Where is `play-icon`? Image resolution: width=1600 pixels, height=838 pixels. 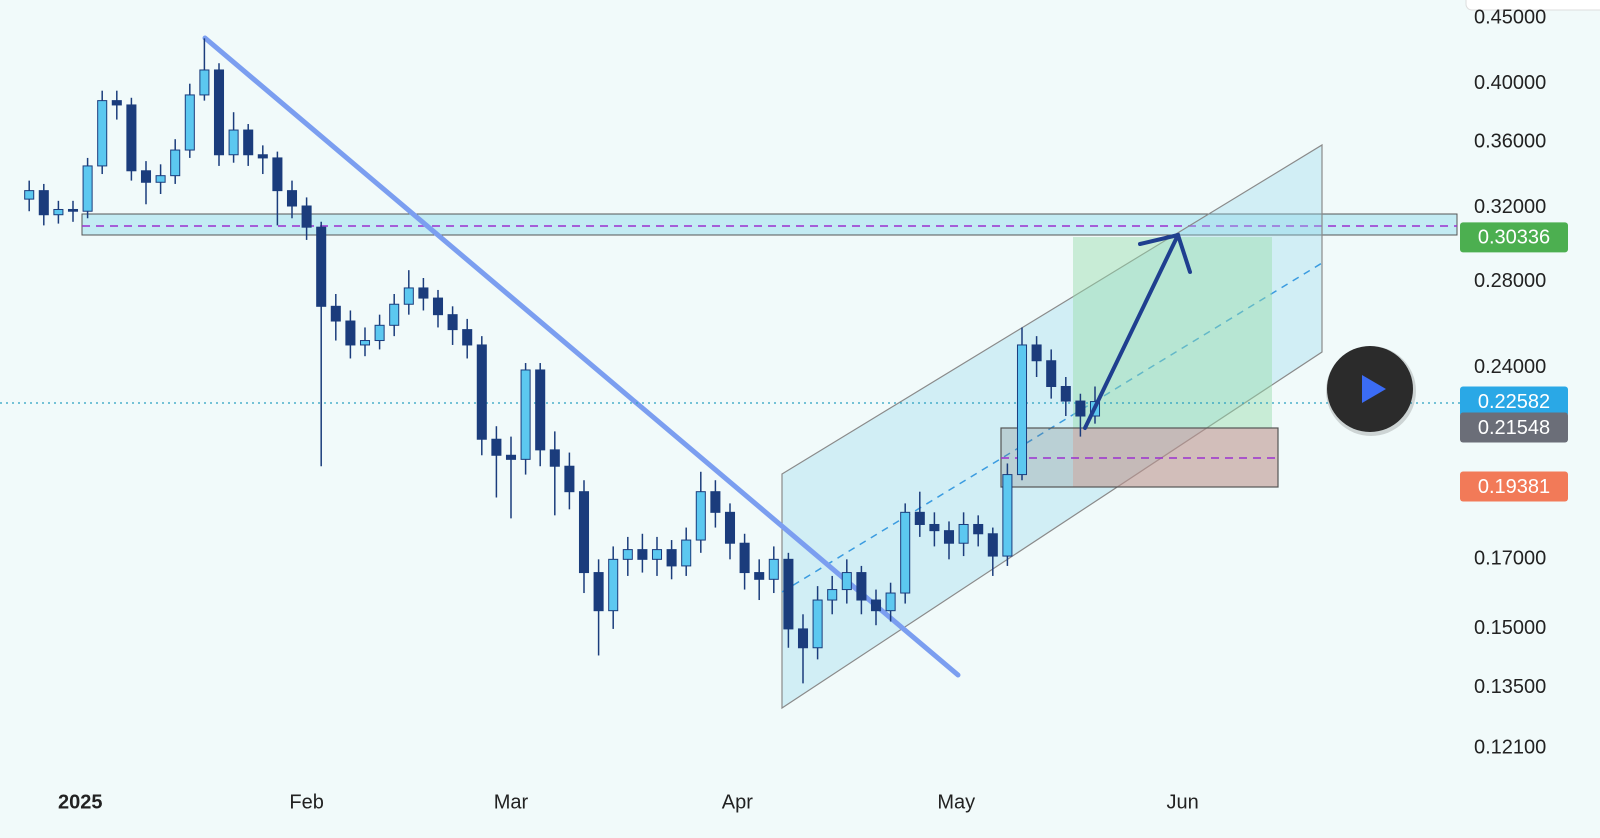 play-icon is located at coordinates (1374, 389).